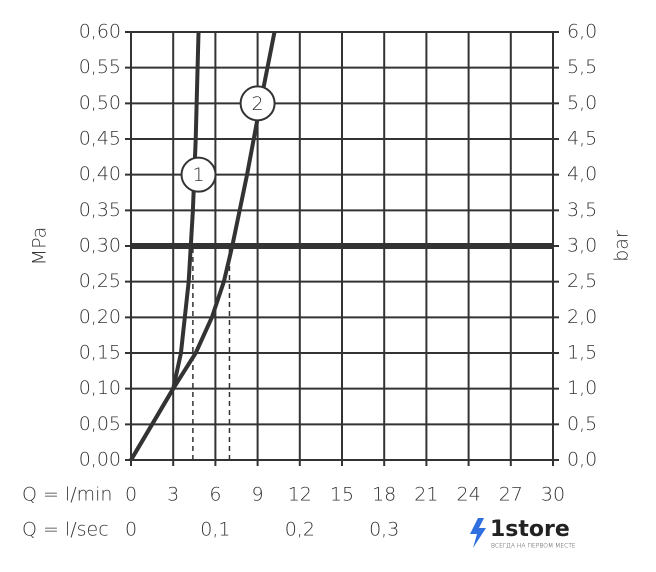 Image resolution: width=656 pixels, height=572 pixels. I want to click on y-tick-label: 0,00, so click(100, 460).